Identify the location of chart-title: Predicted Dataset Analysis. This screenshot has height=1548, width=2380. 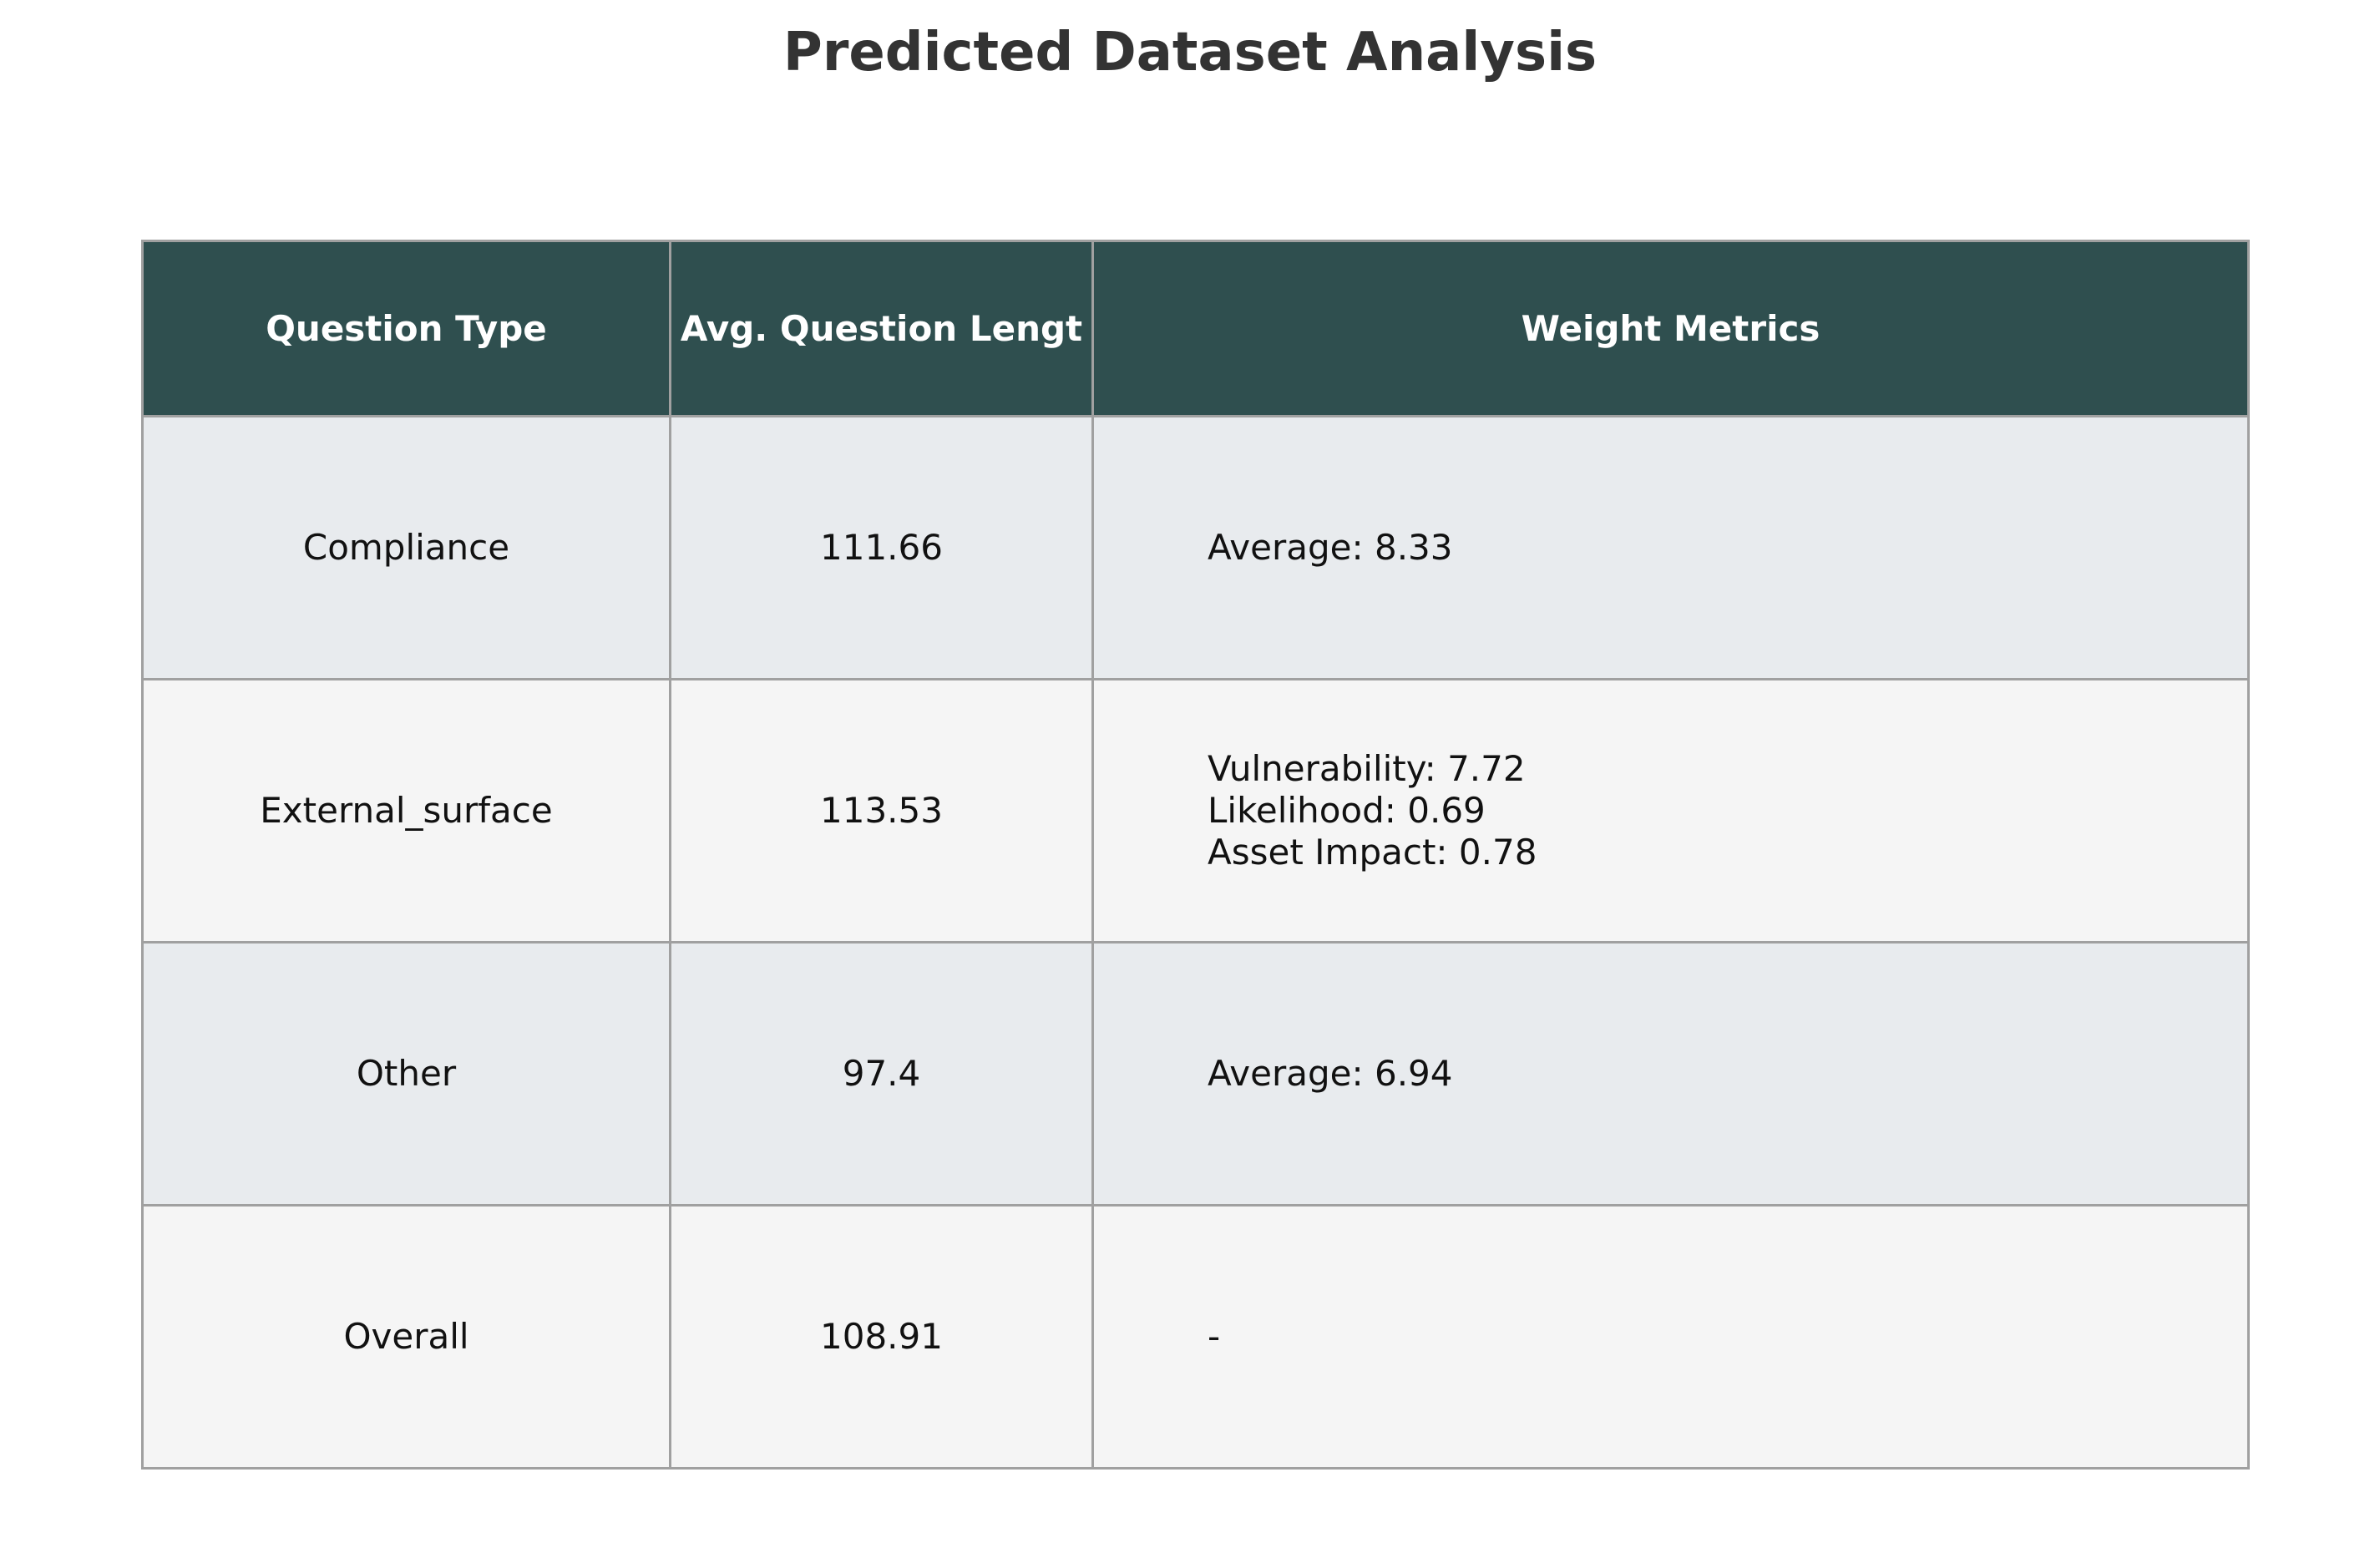
(1190, 52).